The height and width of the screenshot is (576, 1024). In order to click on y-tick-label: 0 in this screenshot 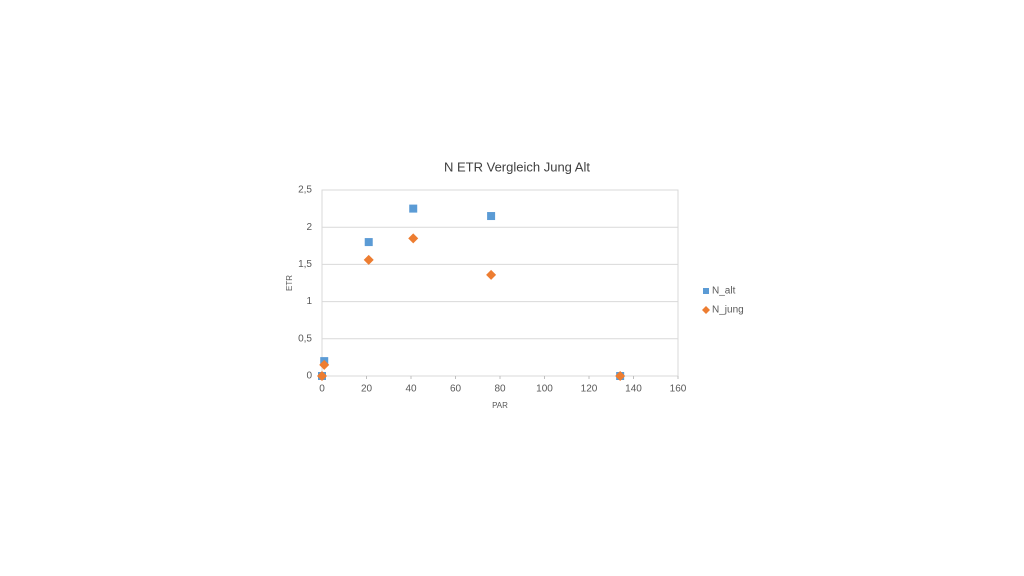, I will do `click(309, 376)`.